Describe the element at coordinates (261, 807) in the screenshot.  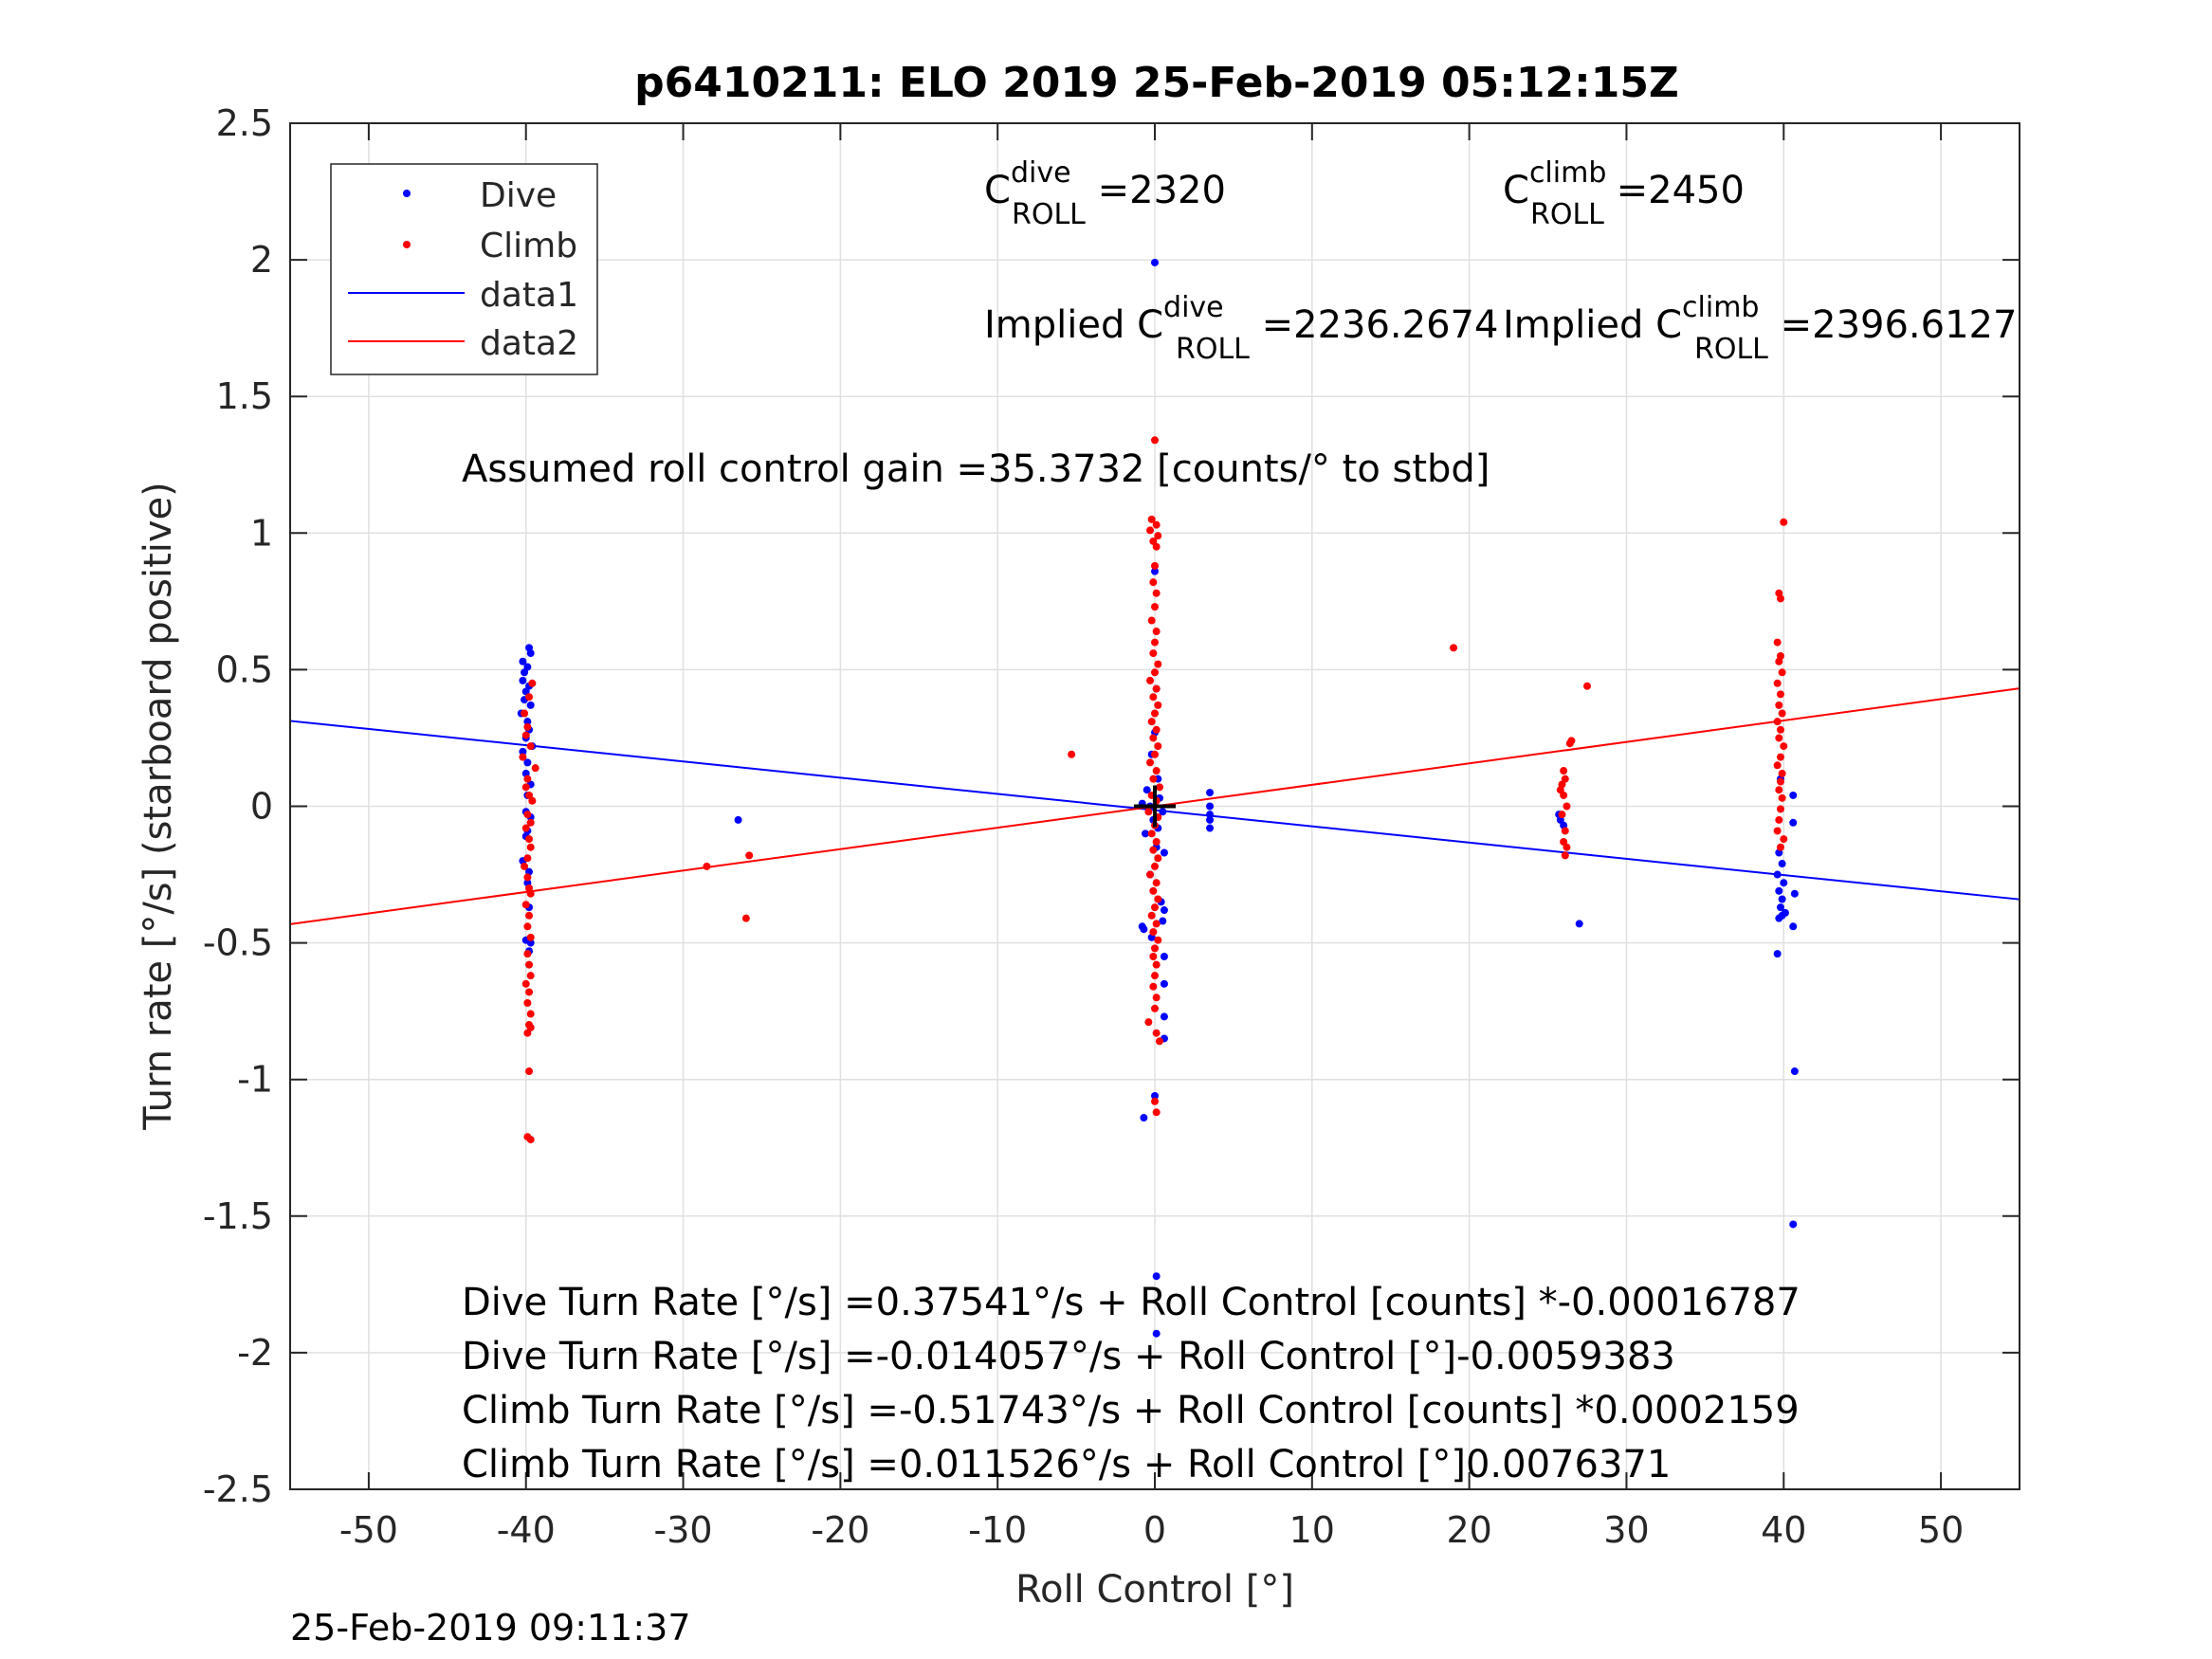
I see `y-tick-label: 0` at that location.